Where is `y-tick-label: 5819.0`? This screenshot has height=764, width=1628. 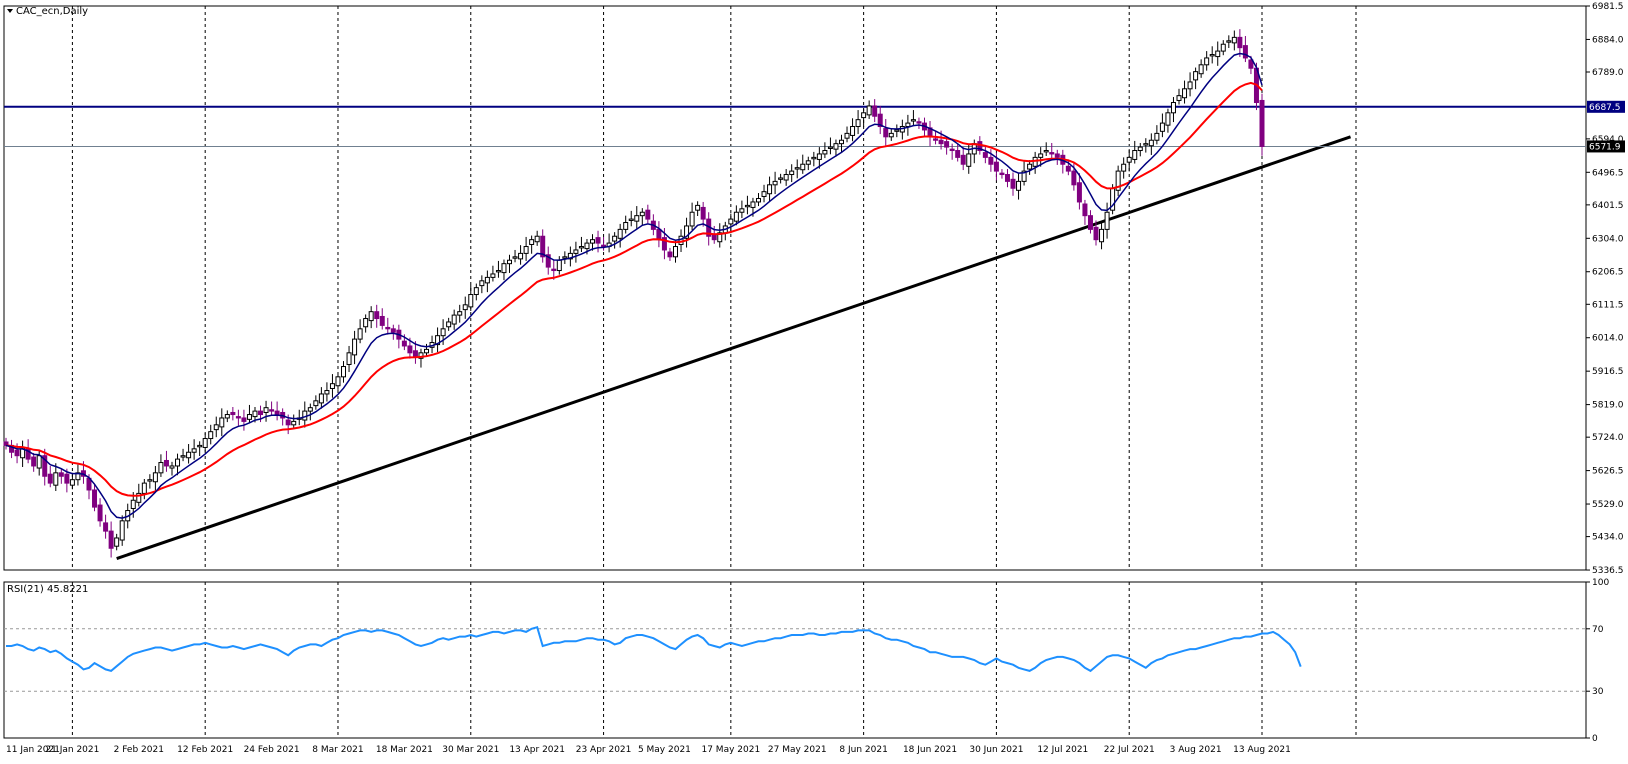 y-tick-label: 5819.0 is located at coordinates (1608, 406).